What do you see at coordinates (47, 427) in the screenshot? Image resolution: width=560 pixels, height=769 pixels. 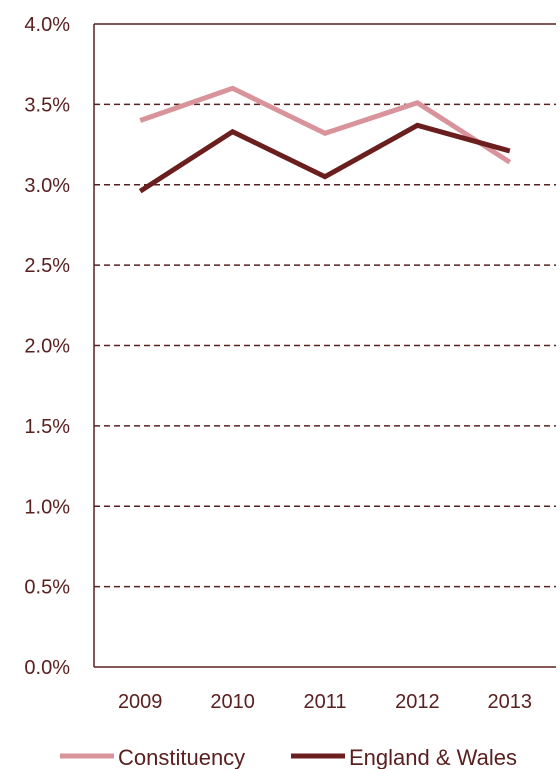 I see `y-tick-label: 1.5%` at bounding box center [47, 427].